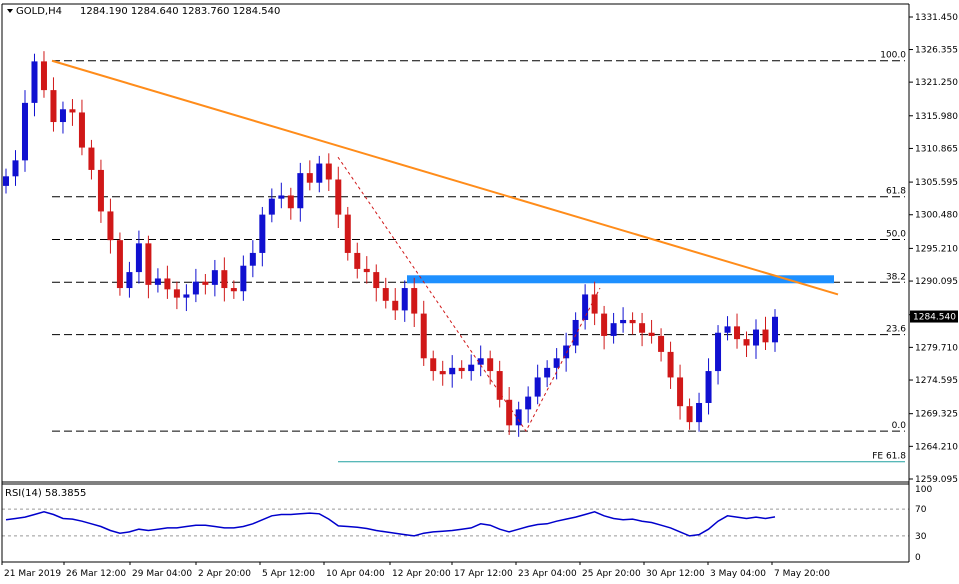 The image size is (959, 584). I want to click on time-tick-label: 25 Apr 20:00, so click(611, 574).